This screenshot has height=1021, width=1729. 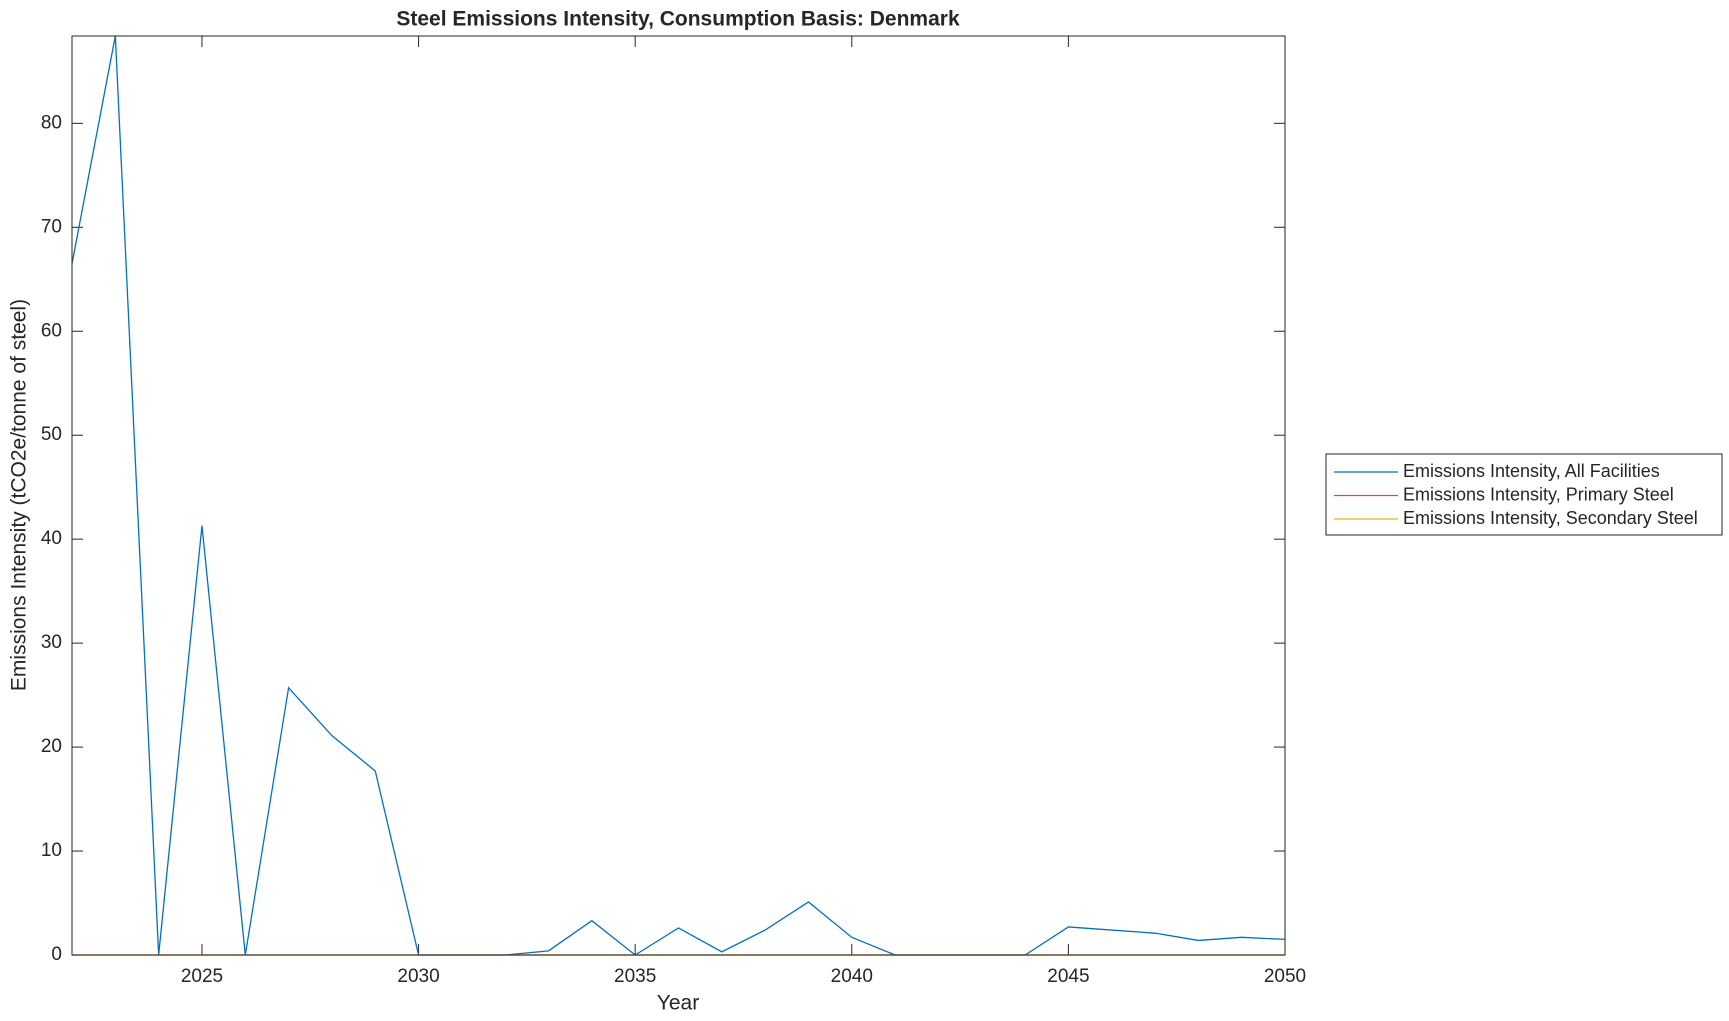 I want to click on legend-label: Emissions Intensity, Secondary Steel, so click(x=1550, y=518).